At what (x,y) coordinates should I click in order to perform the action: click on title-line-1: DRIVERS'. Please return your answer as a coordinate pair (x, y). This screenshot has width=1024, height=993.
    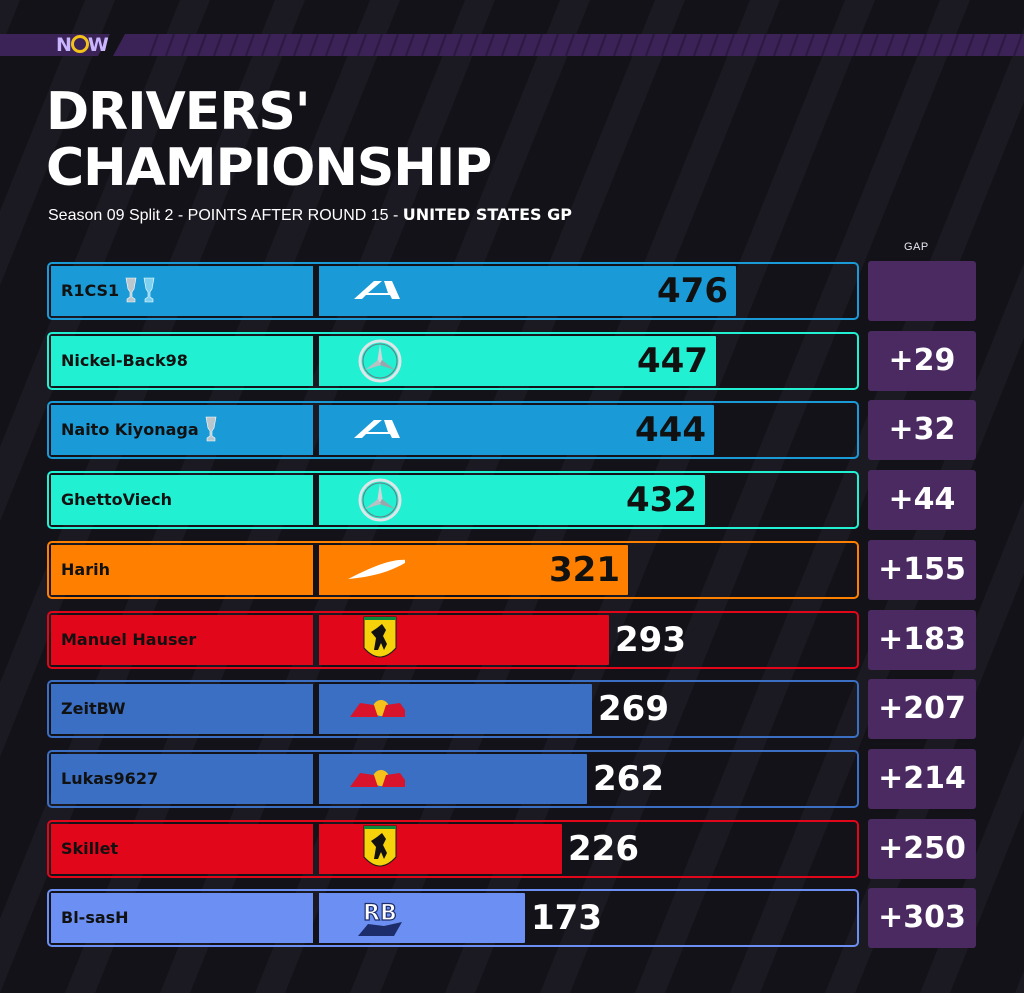
    Looking at the image, I should click on (178, 112).